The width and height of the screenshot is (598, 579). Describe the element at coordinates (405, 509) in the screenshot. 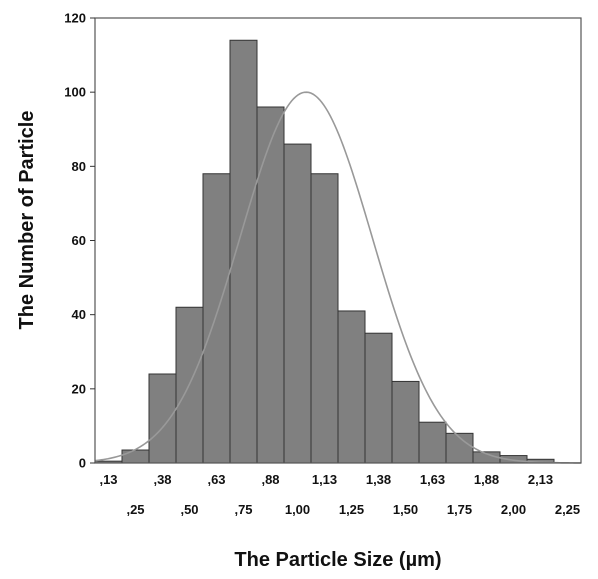

I see `x-tick-label-lower: 1,50` at that location.